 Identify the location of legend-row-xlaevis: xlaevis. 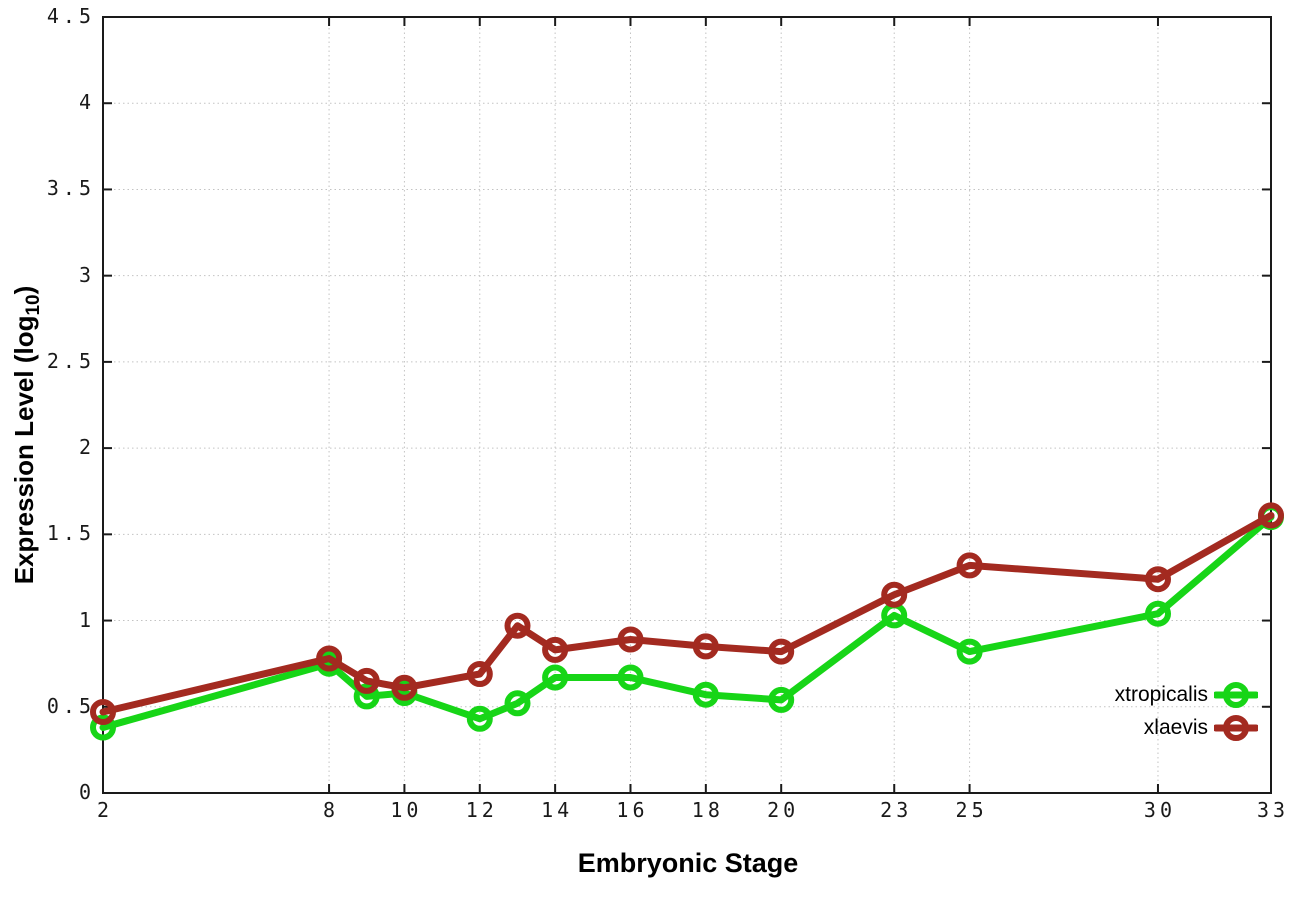
(1119, 728).